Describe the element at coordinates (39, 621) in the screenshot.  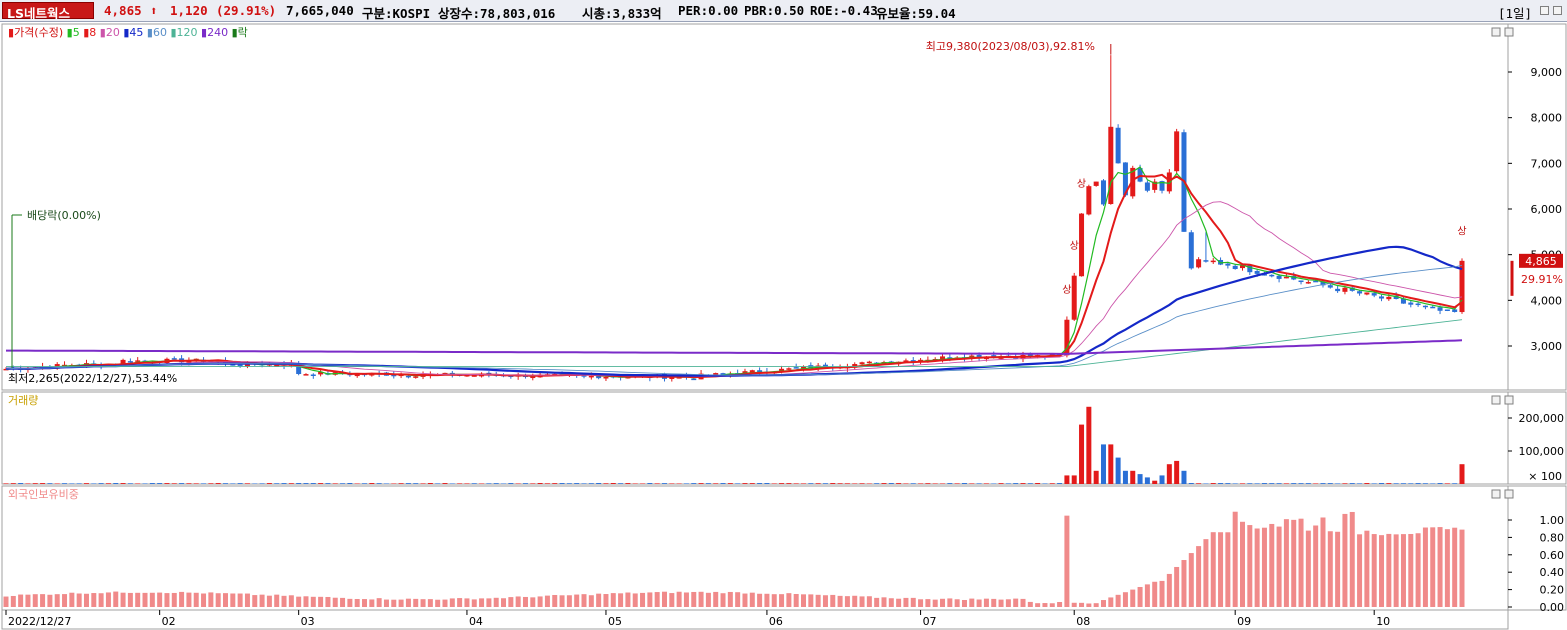
I see `date-tick-label: 2022/12/27` at that location.